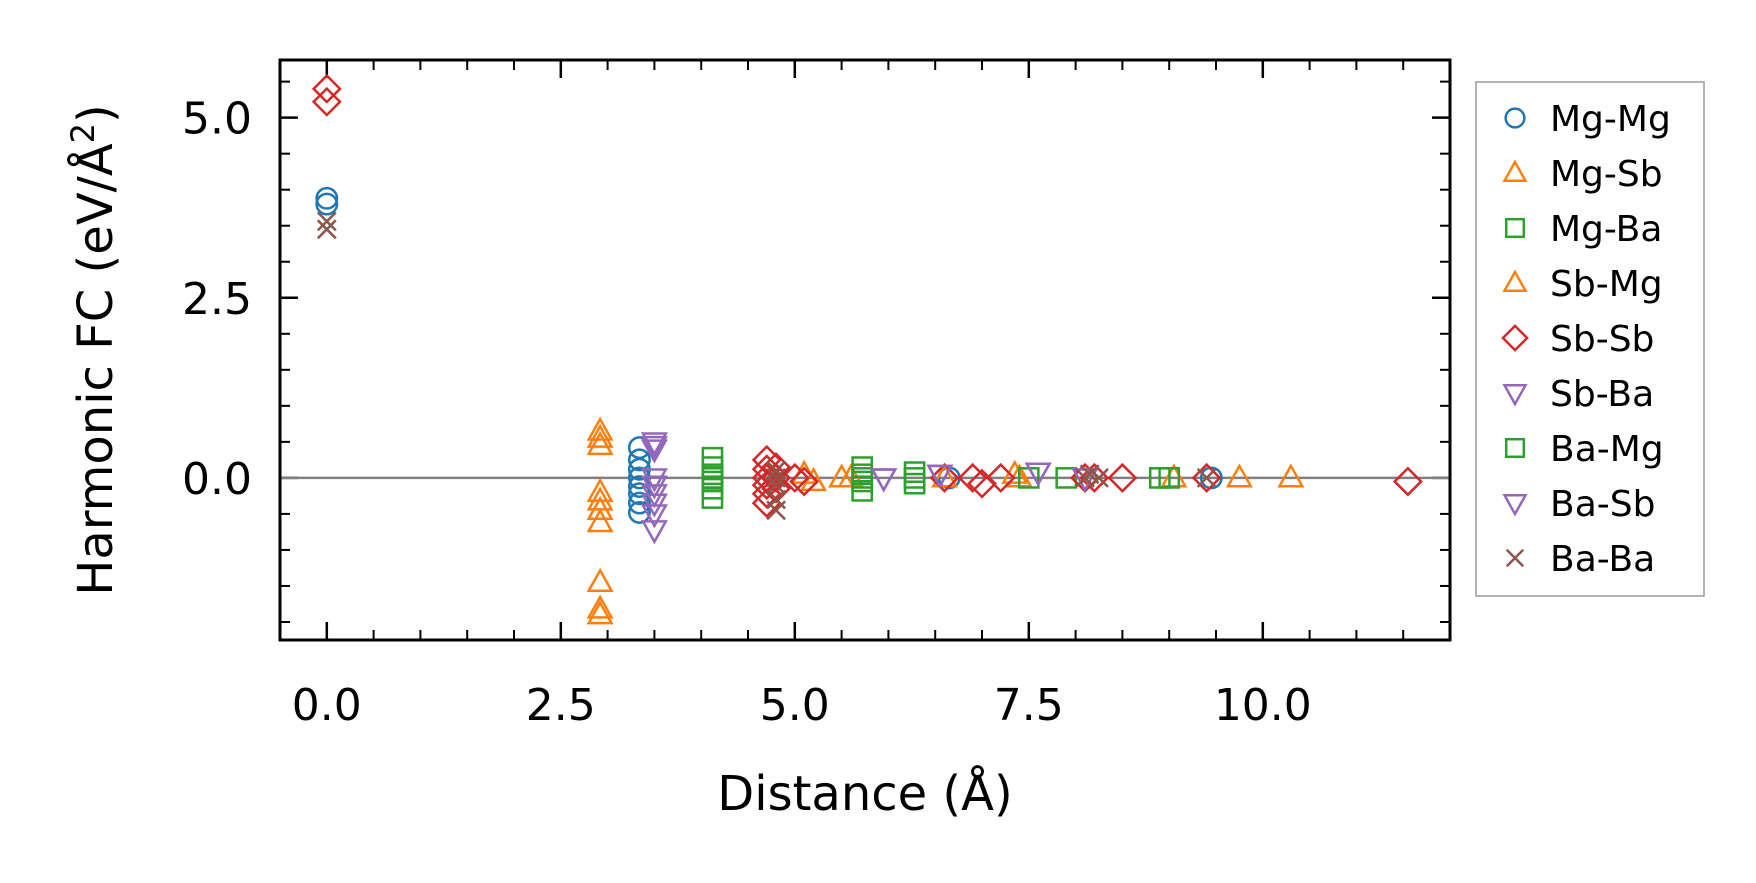 The height and width of the screenshot is (883, 1756). What do you see at coordinates (83, 133) in the screenshot?
I see `y-axis-title-superscript: 2` at bounding box center [83, 133].